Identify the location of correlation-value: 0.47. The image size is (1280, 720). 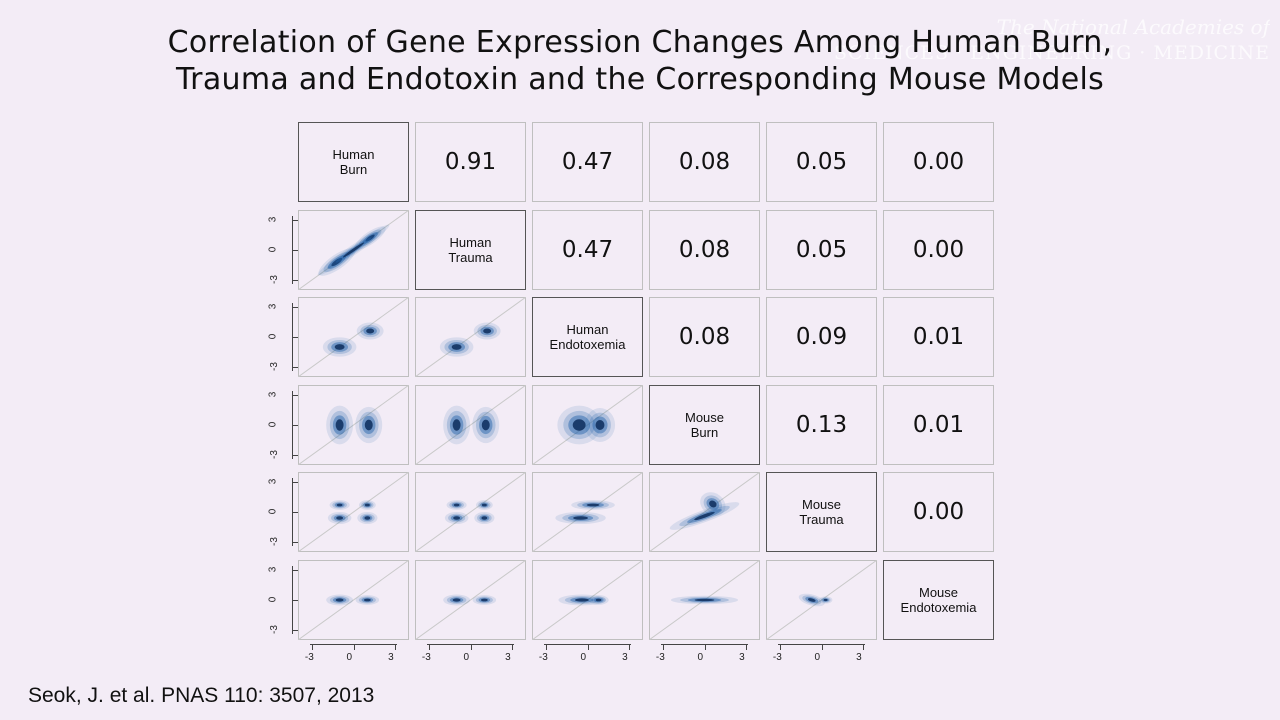
(587, 162).